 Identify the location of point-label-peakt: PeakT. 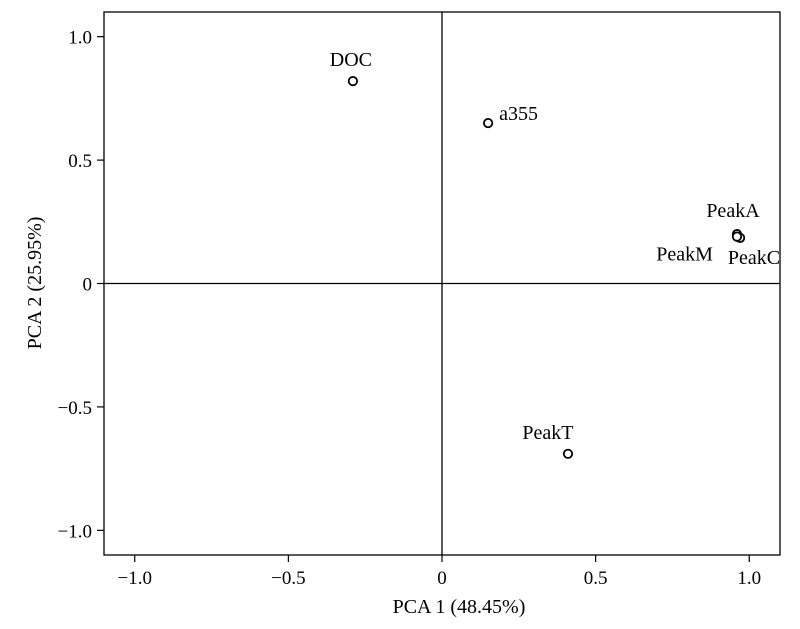
(547, 433).